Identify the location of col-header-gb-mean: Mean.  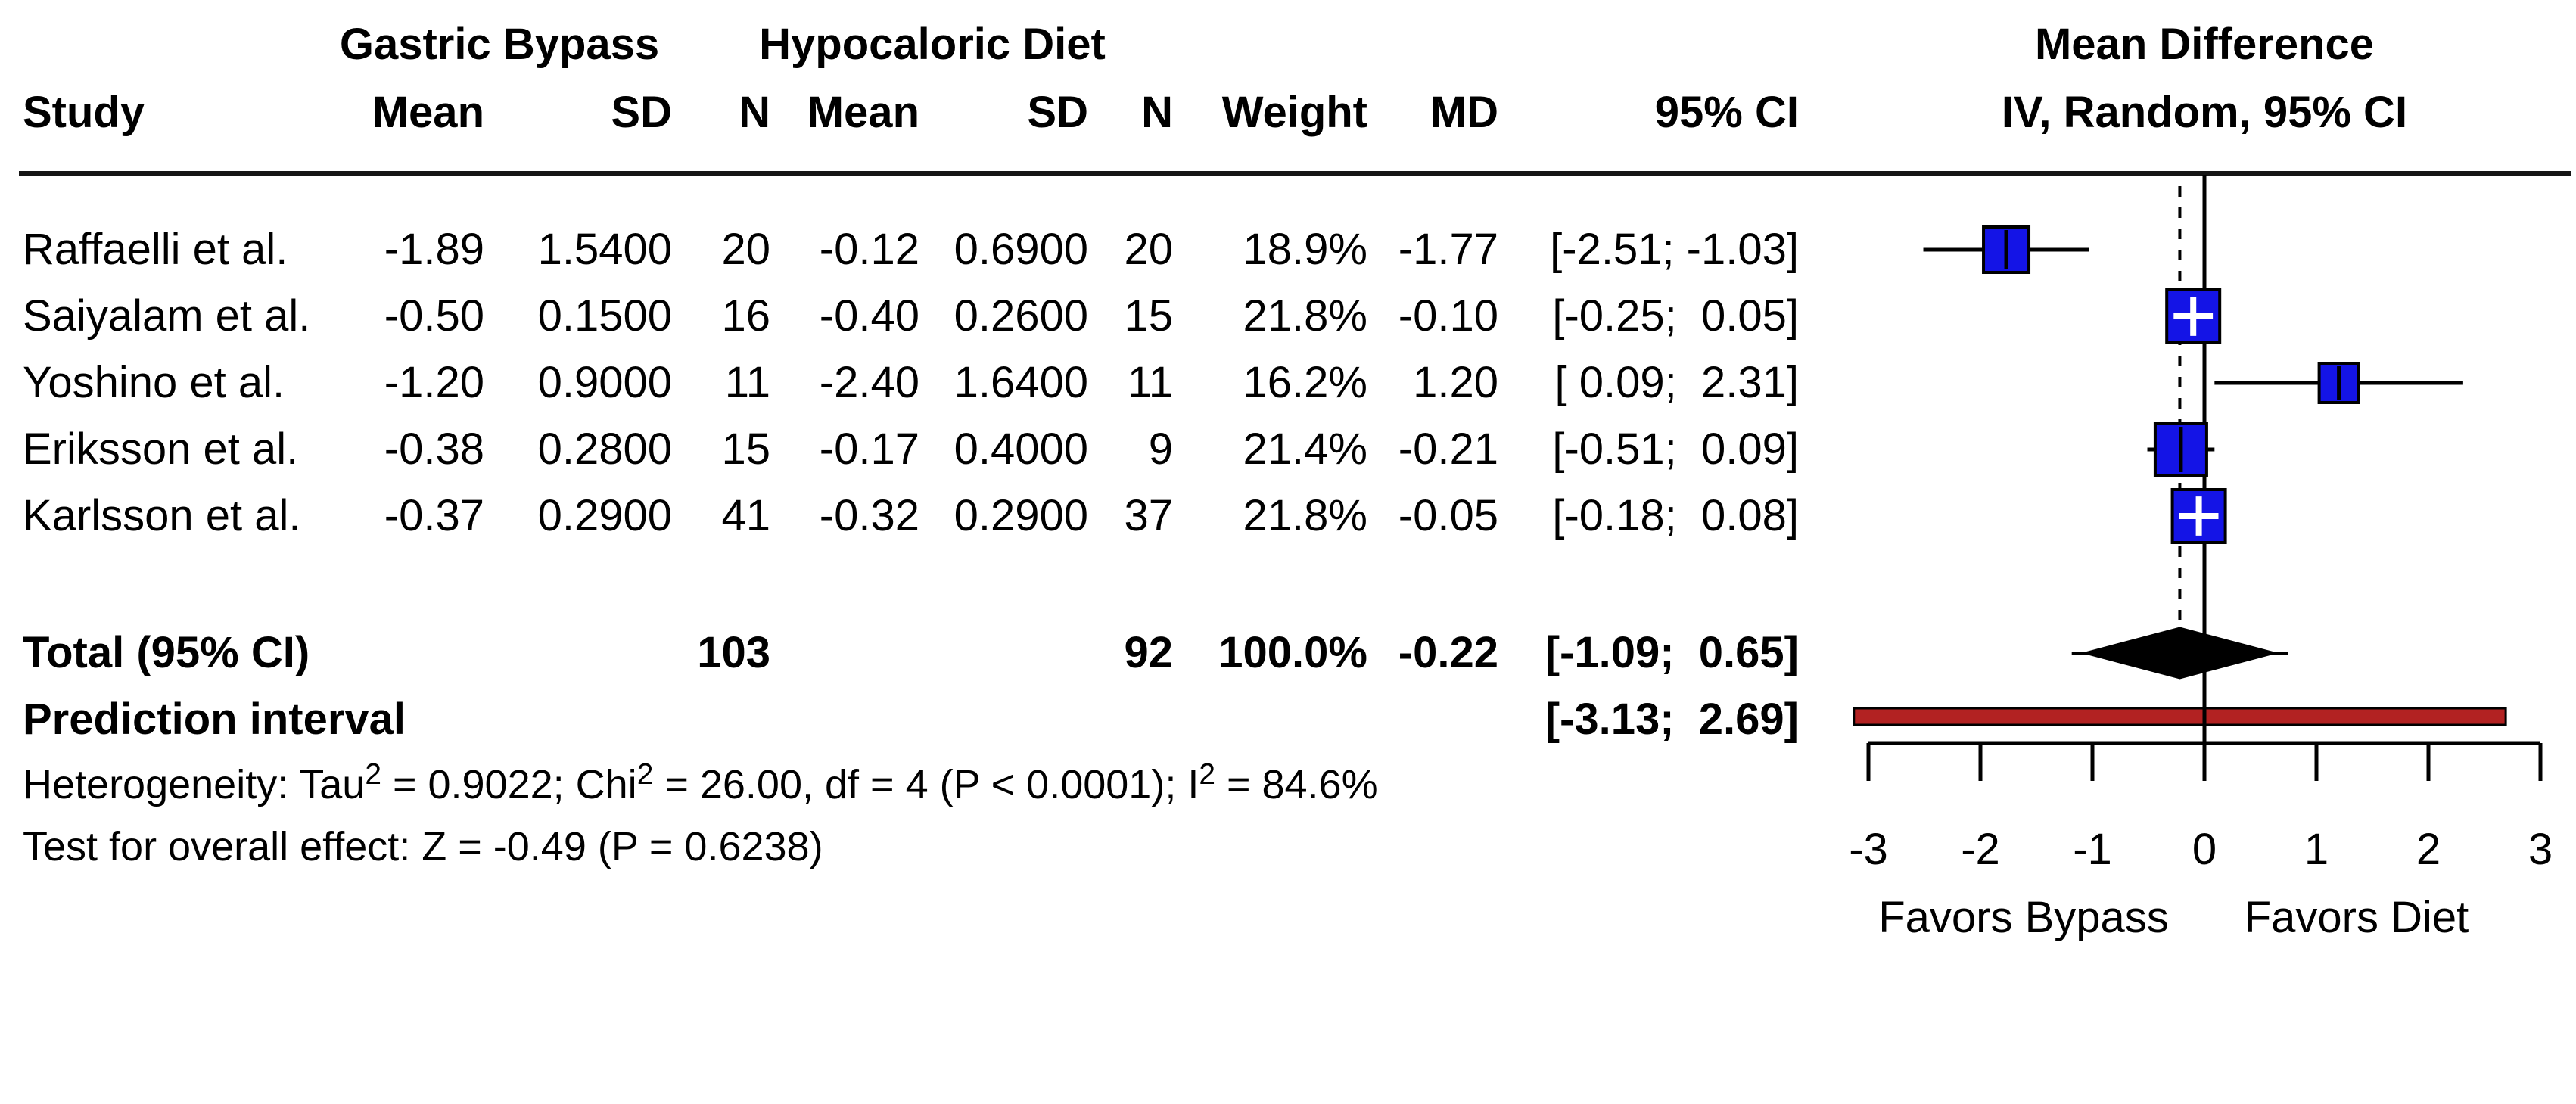
(428, 112).